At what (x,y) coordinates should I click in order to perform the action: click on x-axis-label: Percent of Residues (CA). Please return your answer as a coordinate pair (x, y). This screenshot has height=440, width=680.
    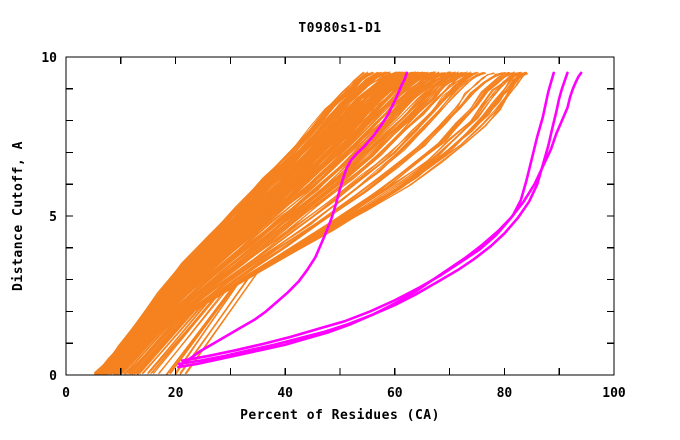
    Looking at the image, I should click on (340, 415).